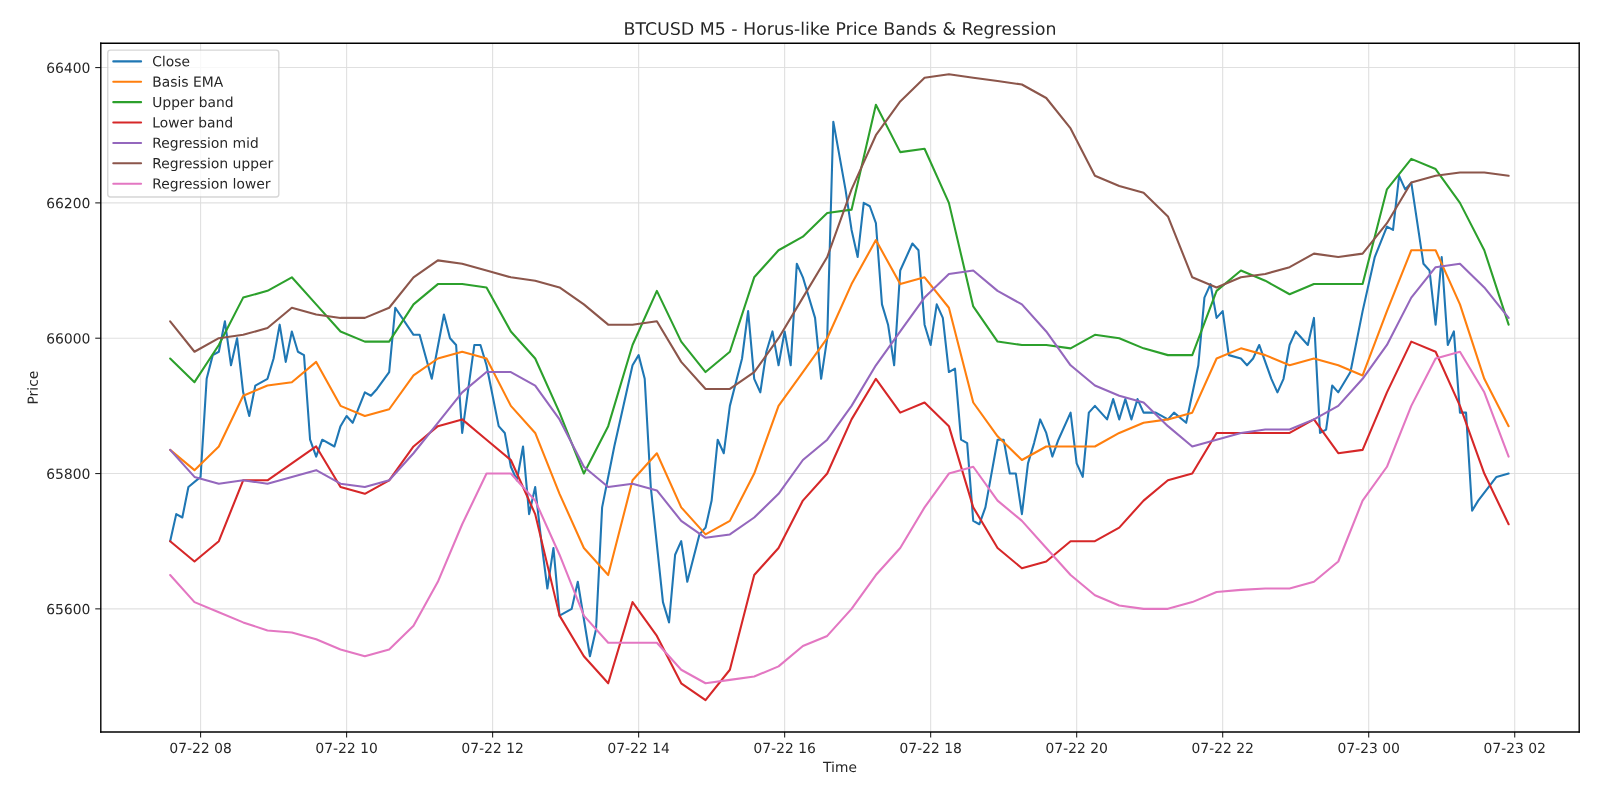  I want to click on x-tick-label: 07-22 16, so click(784, 748).